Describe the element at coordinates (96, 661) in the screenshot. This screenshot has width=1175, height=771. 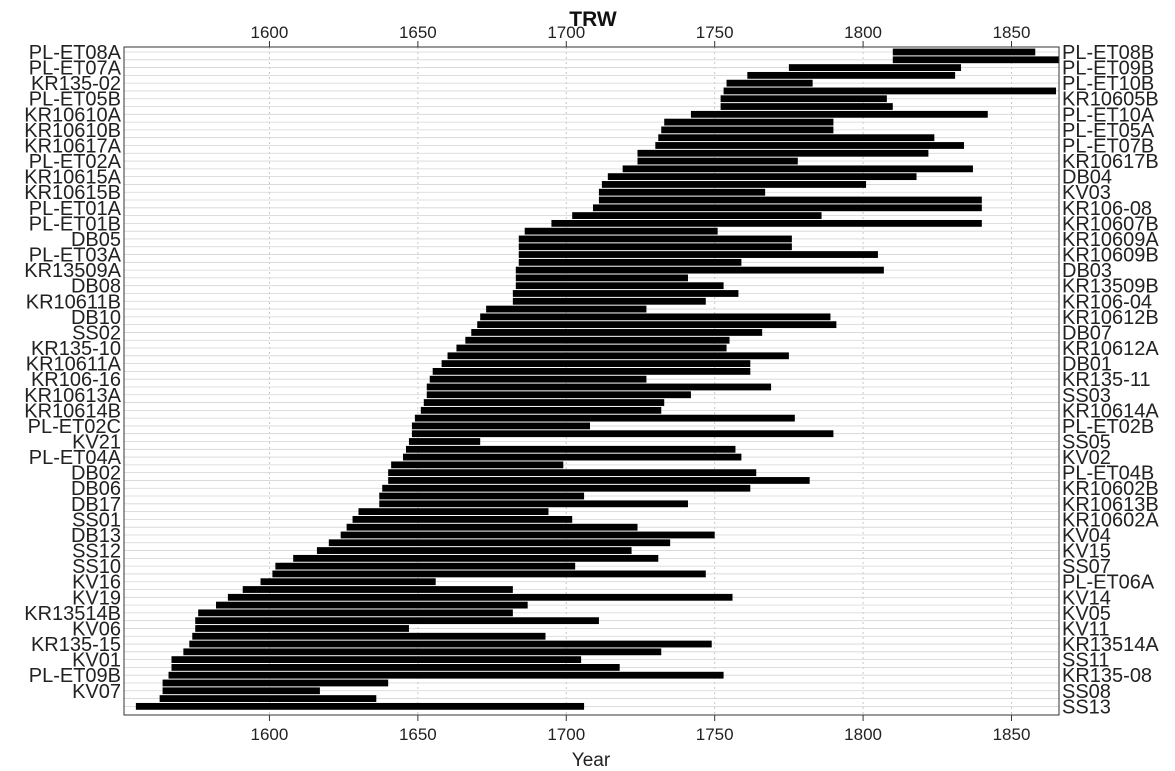
I see `series-label-left: KV01` at that location.